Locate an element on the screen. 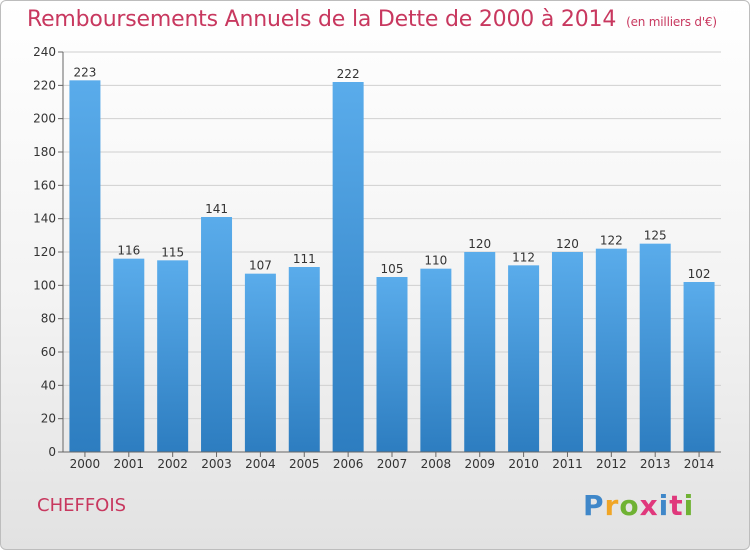 The height and width of the screenshot is (550, 750). logo-letter: x is located at coordinates (649, 505).